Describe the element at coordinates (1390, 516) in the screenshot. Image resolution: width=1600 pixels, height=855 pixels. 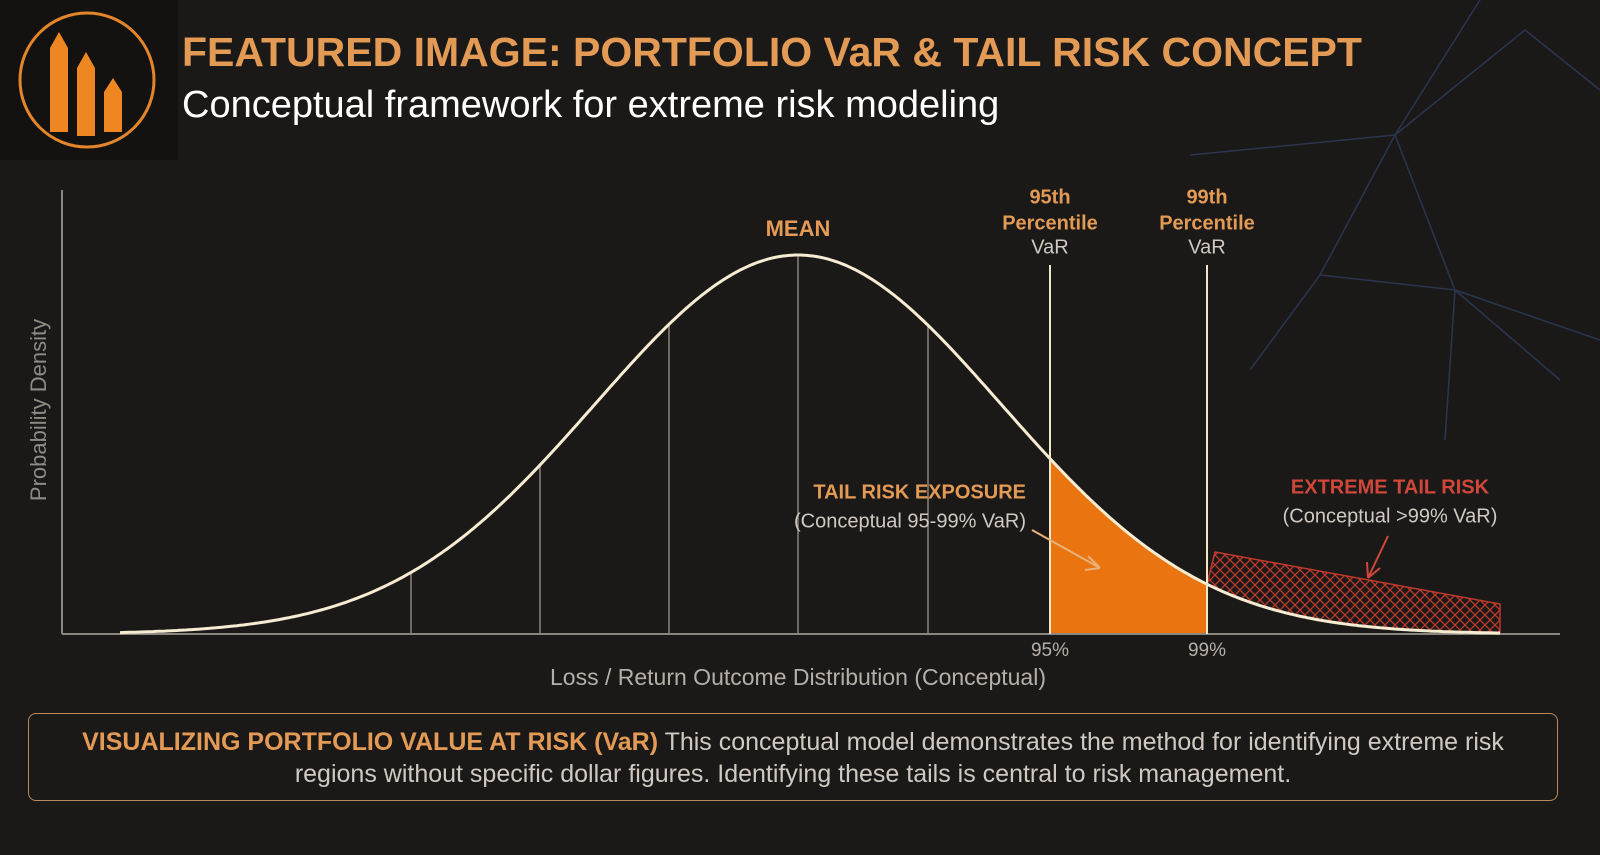
I see `annotation-text: (Conceptual >99% VaR)` at that location.